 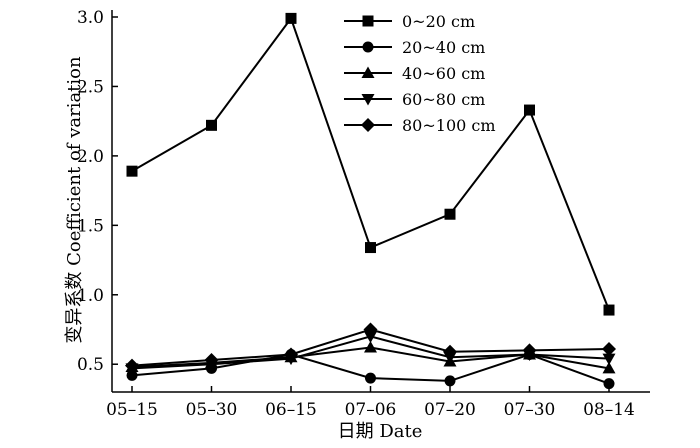 What do you see at coordinates (90, 365) in the screenshot?
I see `y-tick-label: 0.5` at bounding box center [90, 365].